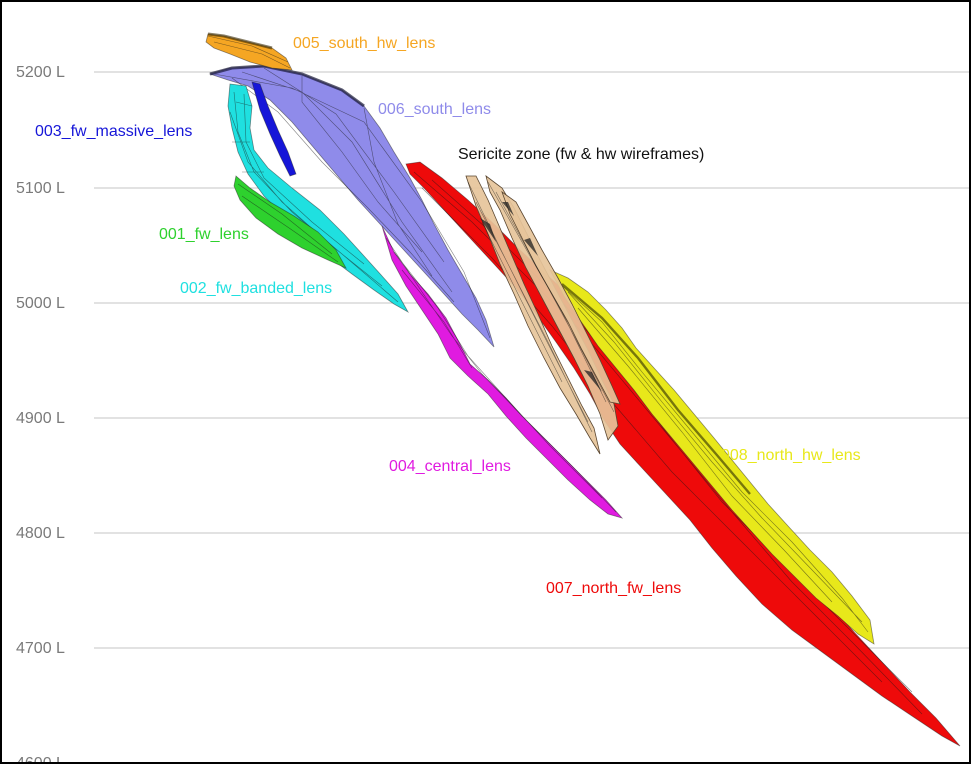 This screenshot has width=971, height=764. What do you see at coordinates (364, 43) in the screenshot?
I see `label-005-south-hw-lens: 005_south_hw_lens` at bounding box center [364, 43].